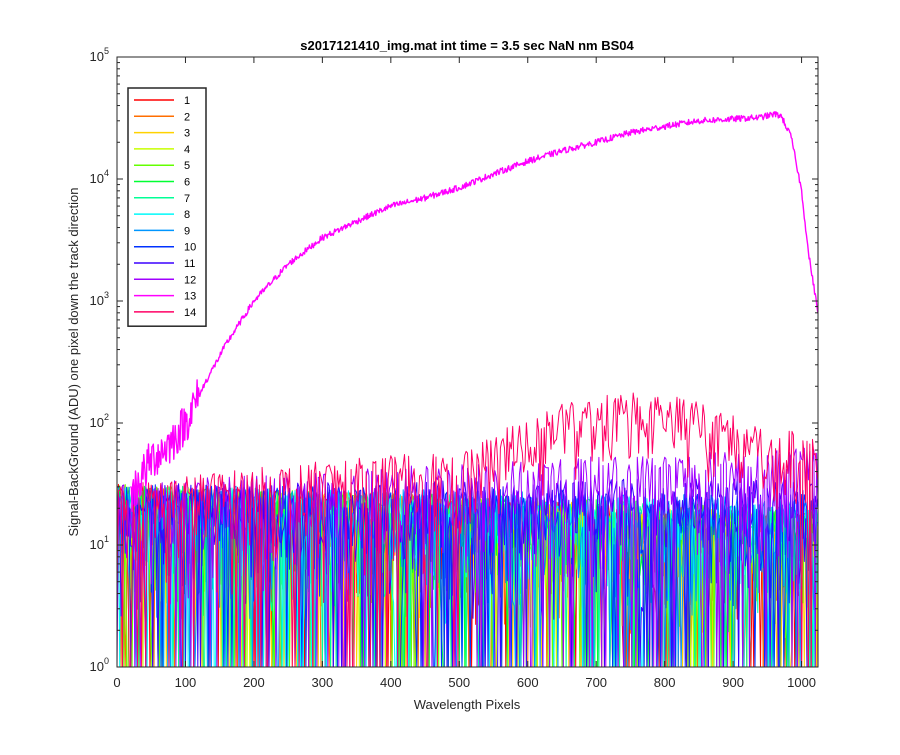 This screenshot has width=900, height=755. What do you see at coordinates (254, 682) in the screenshot?
I see `x-tick-label: 200` at bounding box center [254, 682].